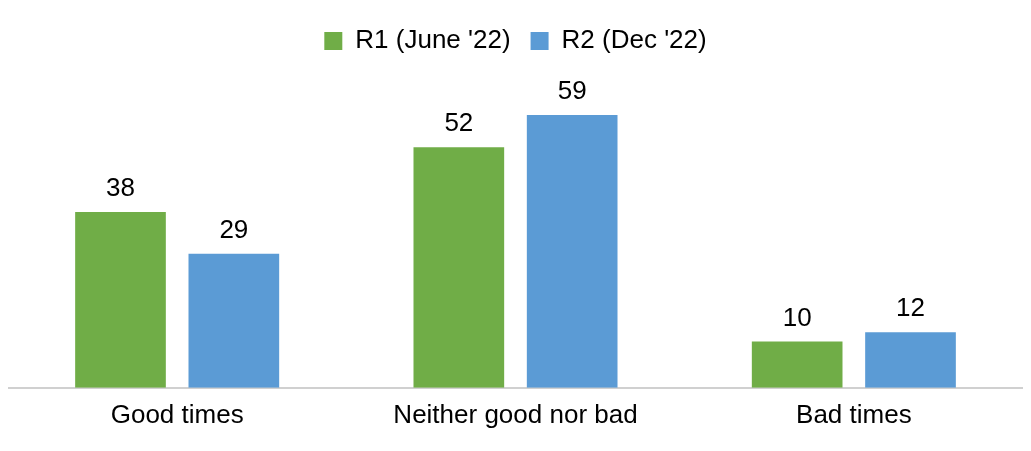  What do you see at coordinates (854, 413) in the screenshot?
I see `x-tick-label: Bad times` at bounding box center [854, 413].